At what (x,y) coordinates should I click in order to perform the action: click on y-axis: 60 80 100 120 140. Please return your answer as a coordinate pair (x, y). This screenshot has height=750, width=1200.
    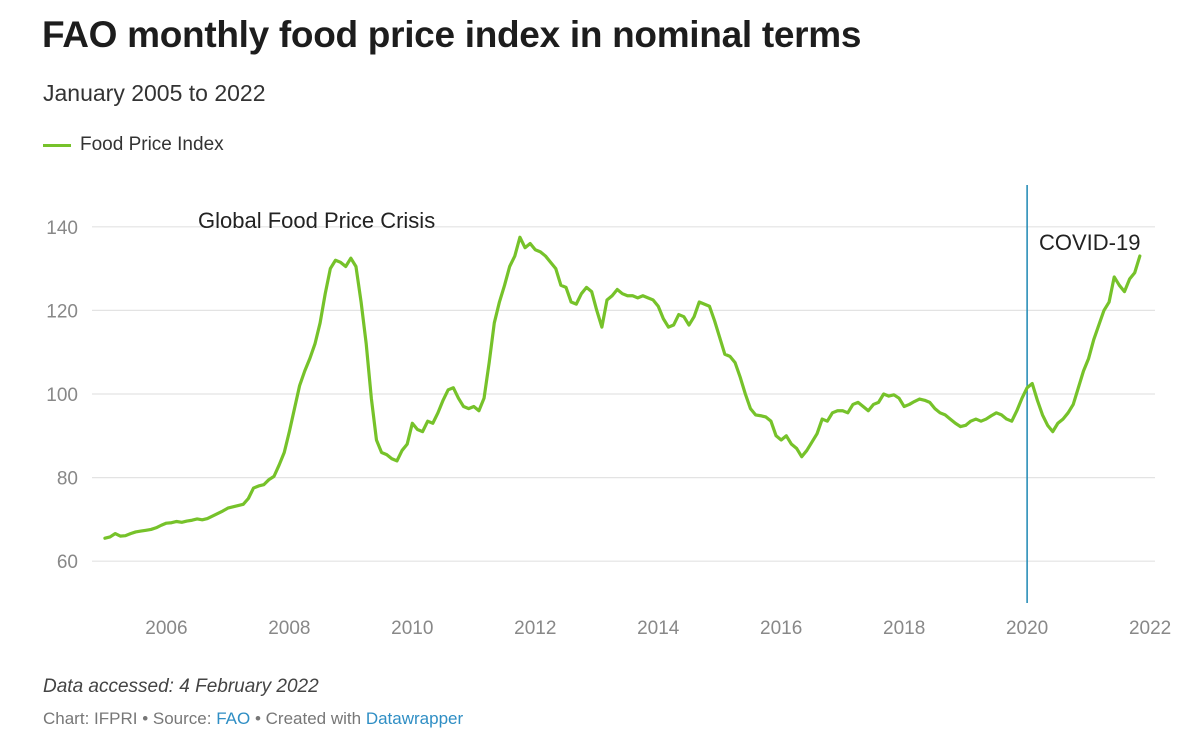
    Looking at the image, I should click on (62, 395).